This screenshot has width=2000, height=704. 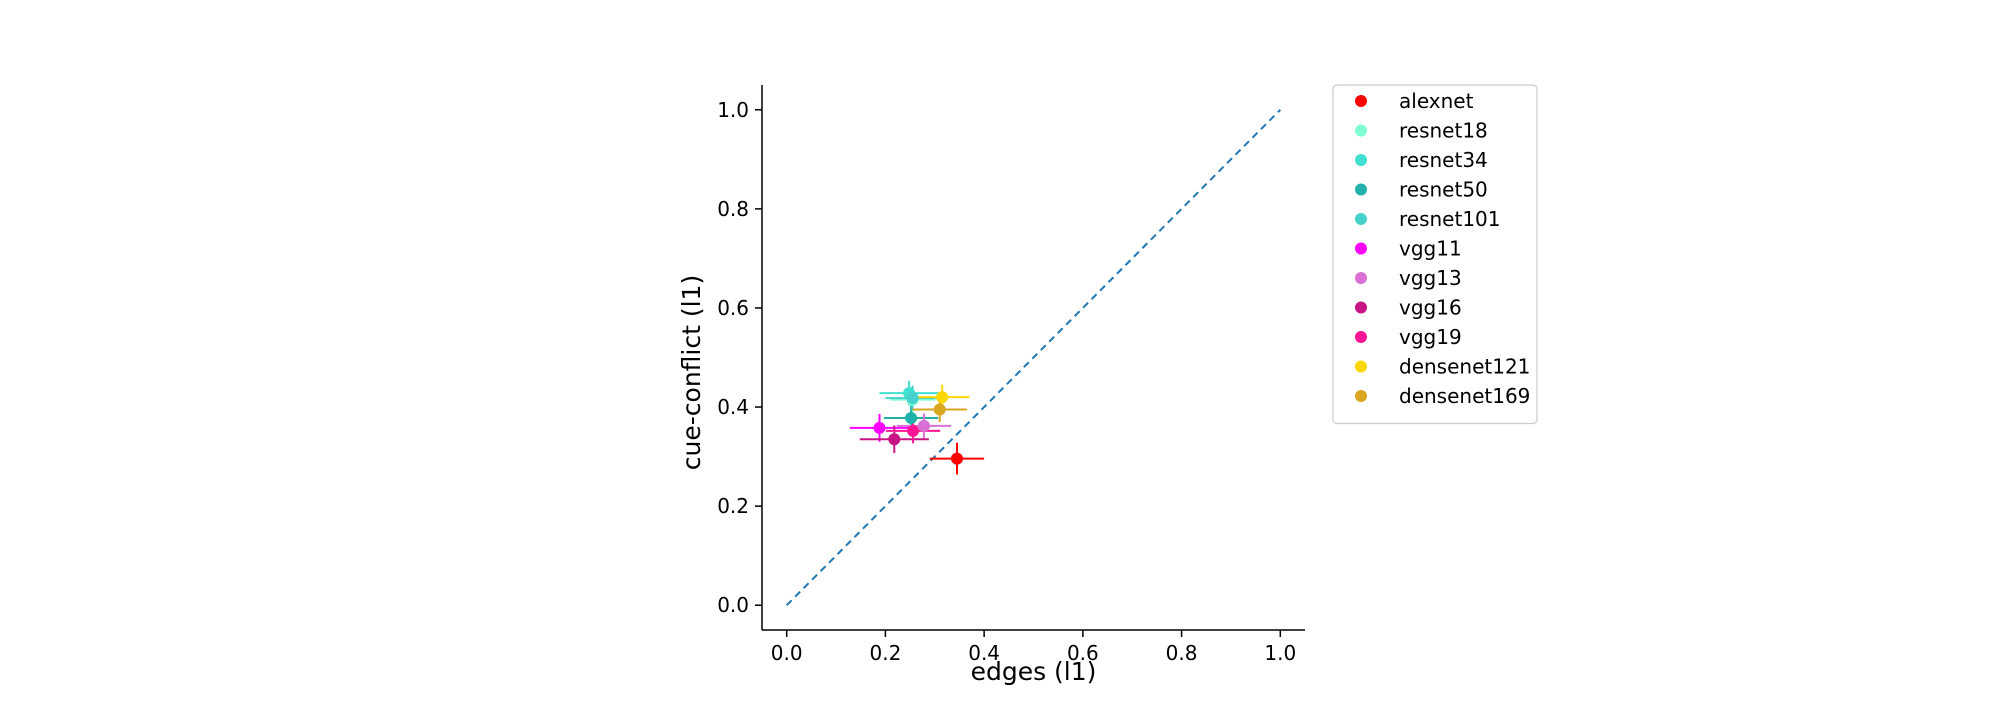 What do you see at coordinates (1361, 130) in the screenshot?
I see `legend-marker-resnet18` at bounding box center [1361, 130].